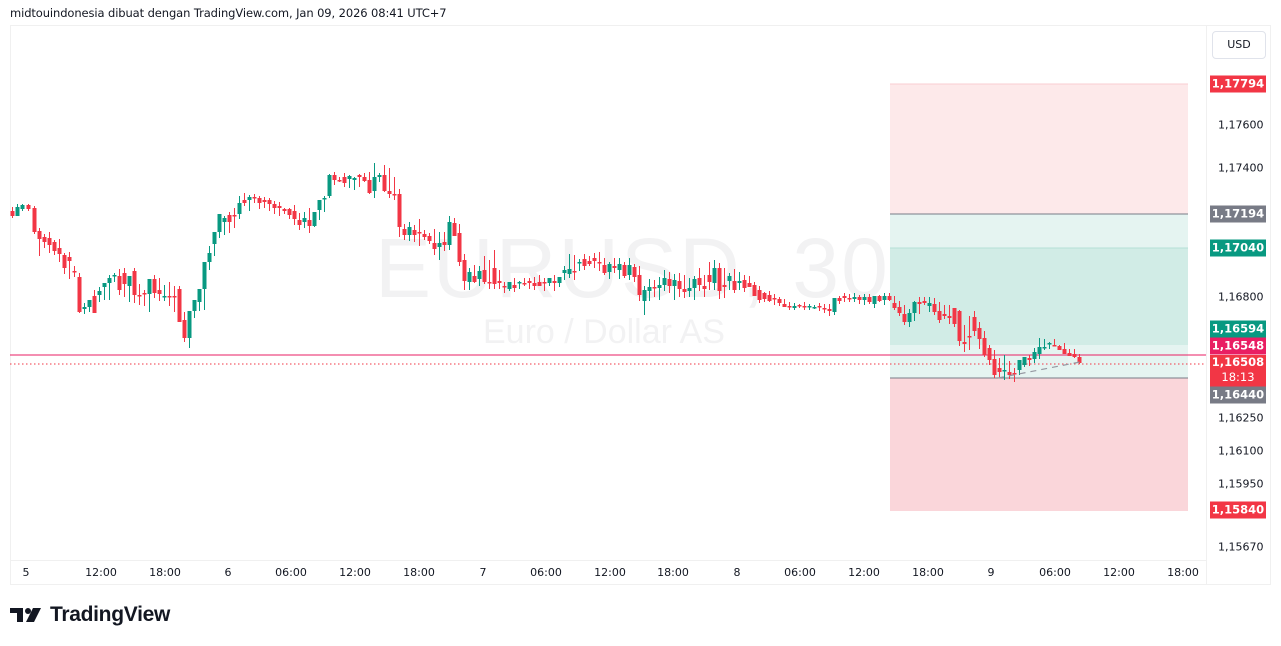  I want to click on green-target-price-label: 1,17040, so click(1238, 248).